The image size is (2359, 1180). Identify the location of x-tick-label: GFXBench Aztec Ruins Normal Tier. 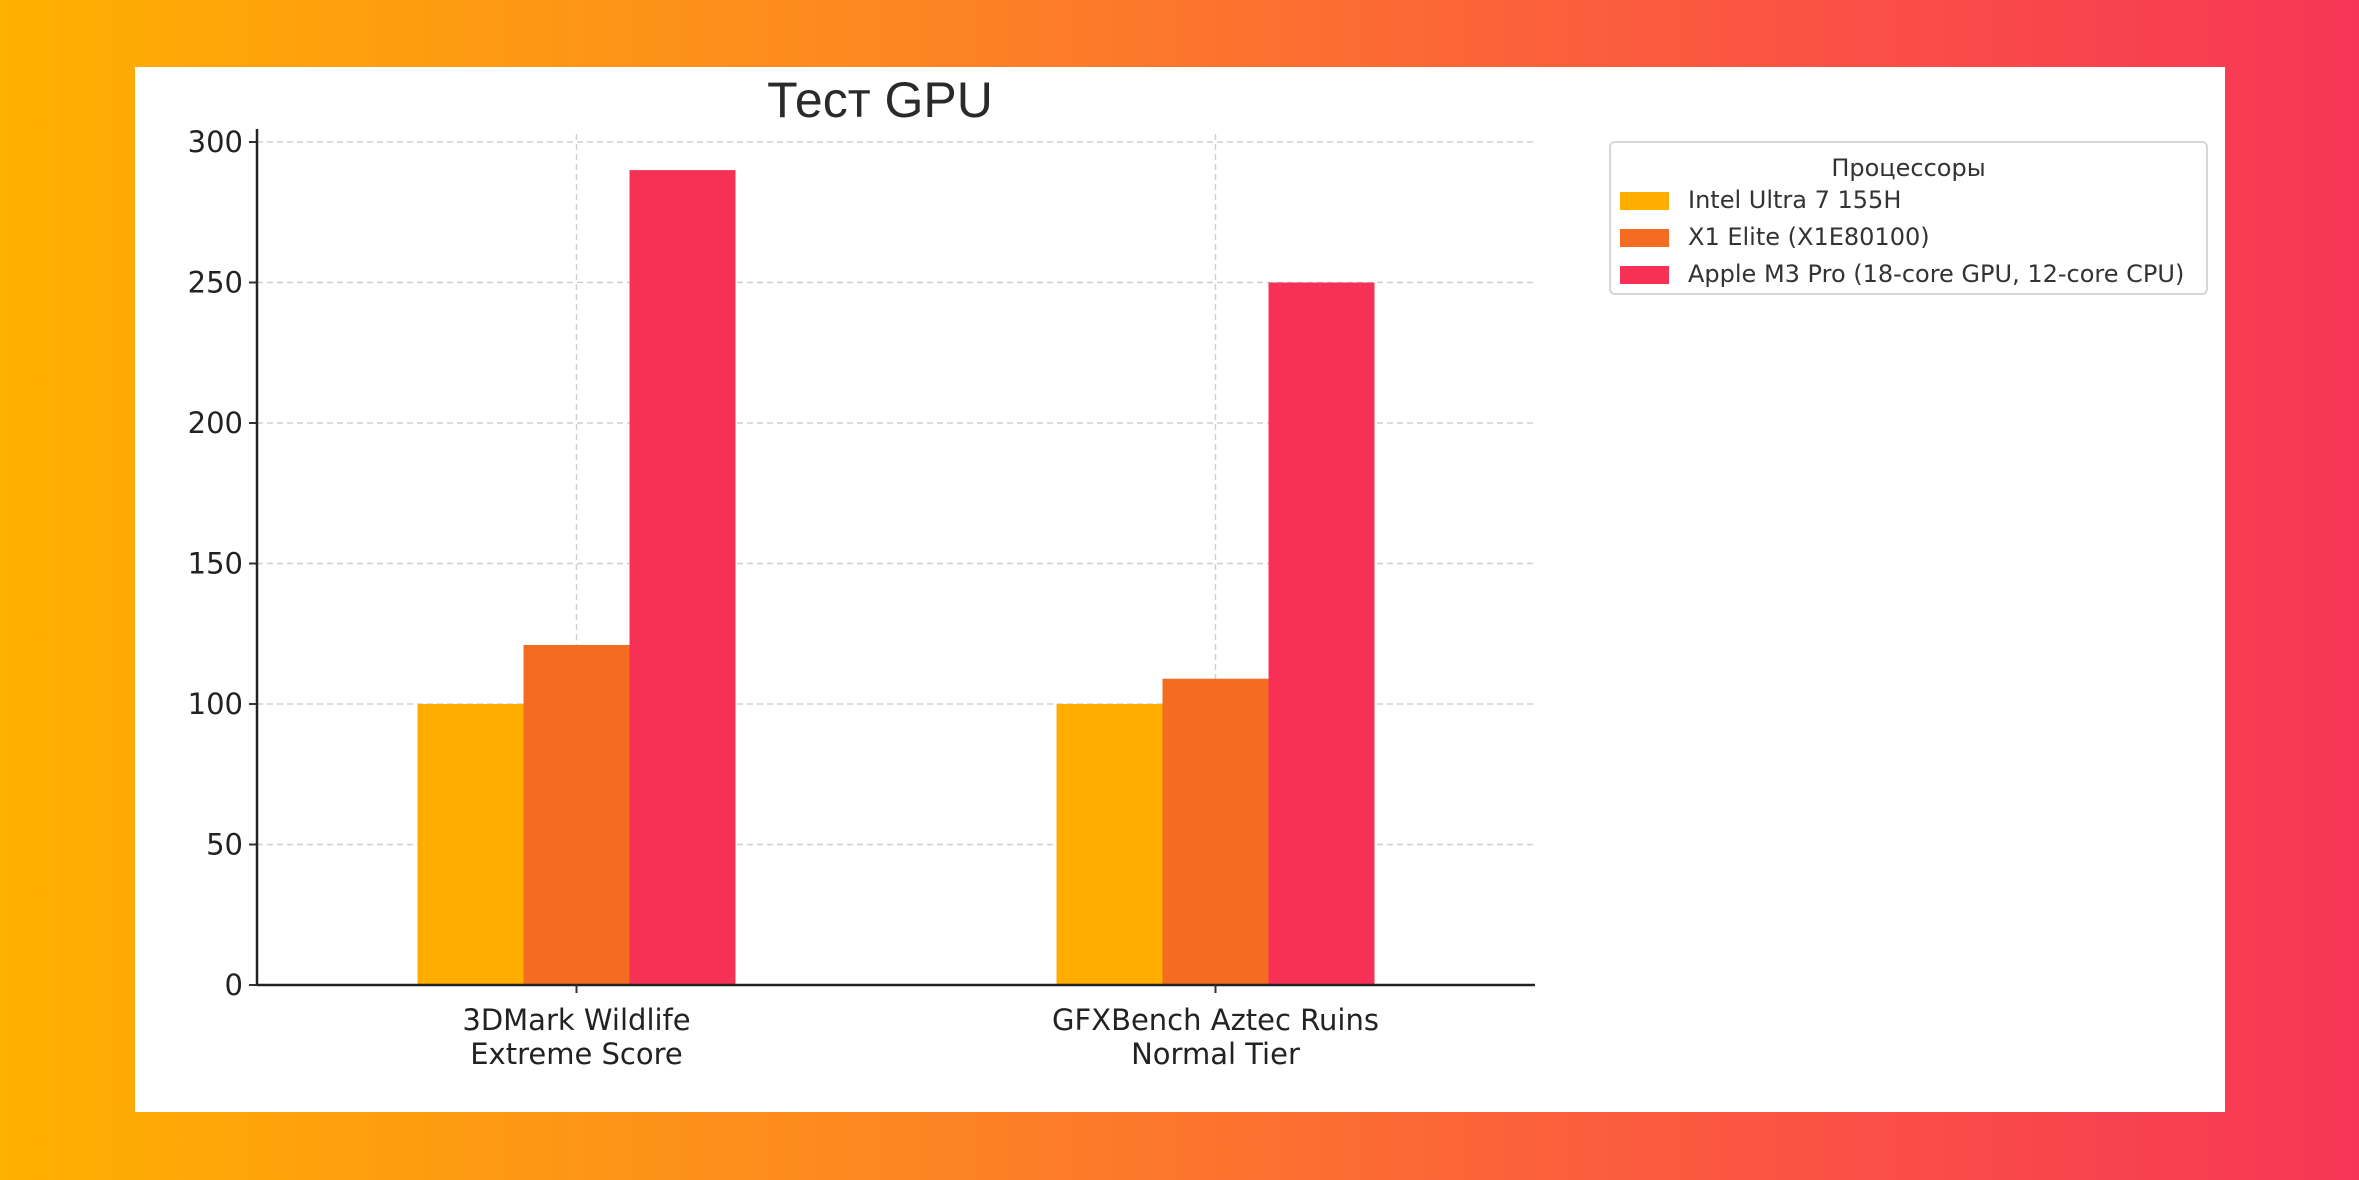
(1215, 1037).